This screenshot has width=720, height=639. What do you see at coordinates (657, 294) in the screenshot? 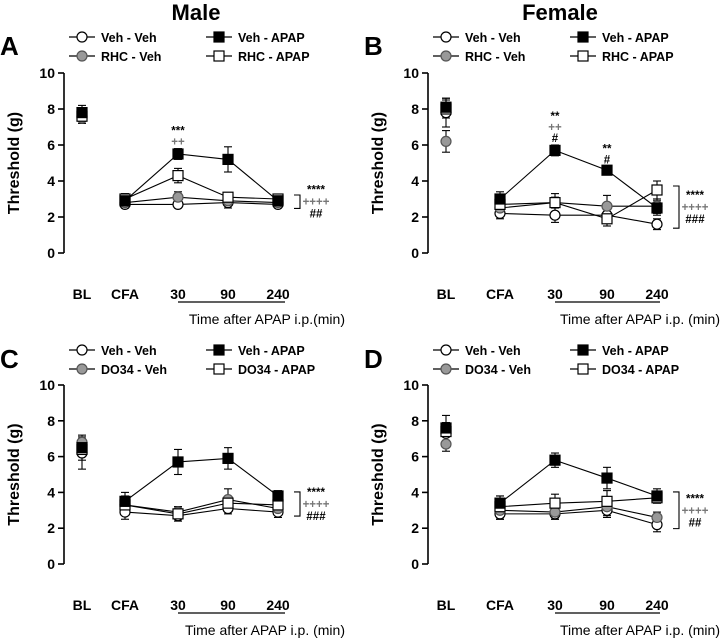
I see `panel-b-x-tick-label: 240` at bounding box center [657, 294].